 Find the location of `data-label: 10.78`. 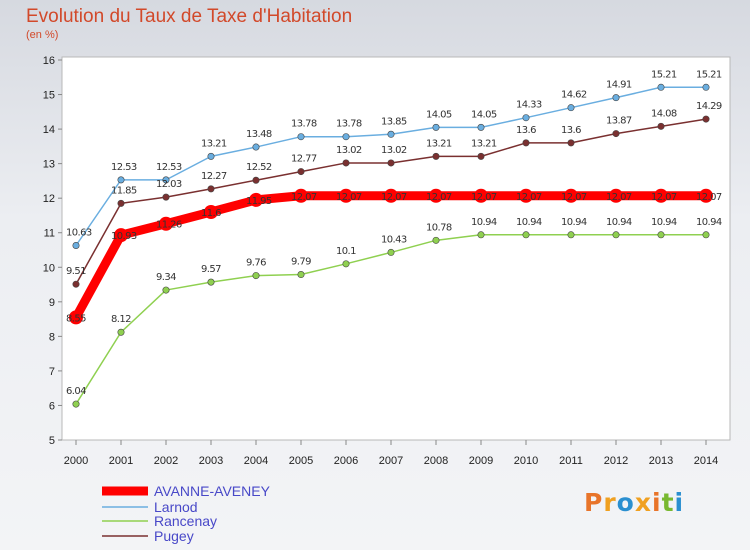

data-label: 10.78 is located at coordinates (439, 227).